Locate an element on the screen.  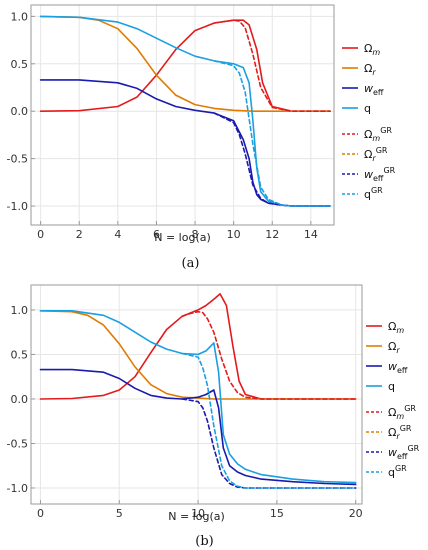
figure-caption: (b) is located at coordinates (204, 541).